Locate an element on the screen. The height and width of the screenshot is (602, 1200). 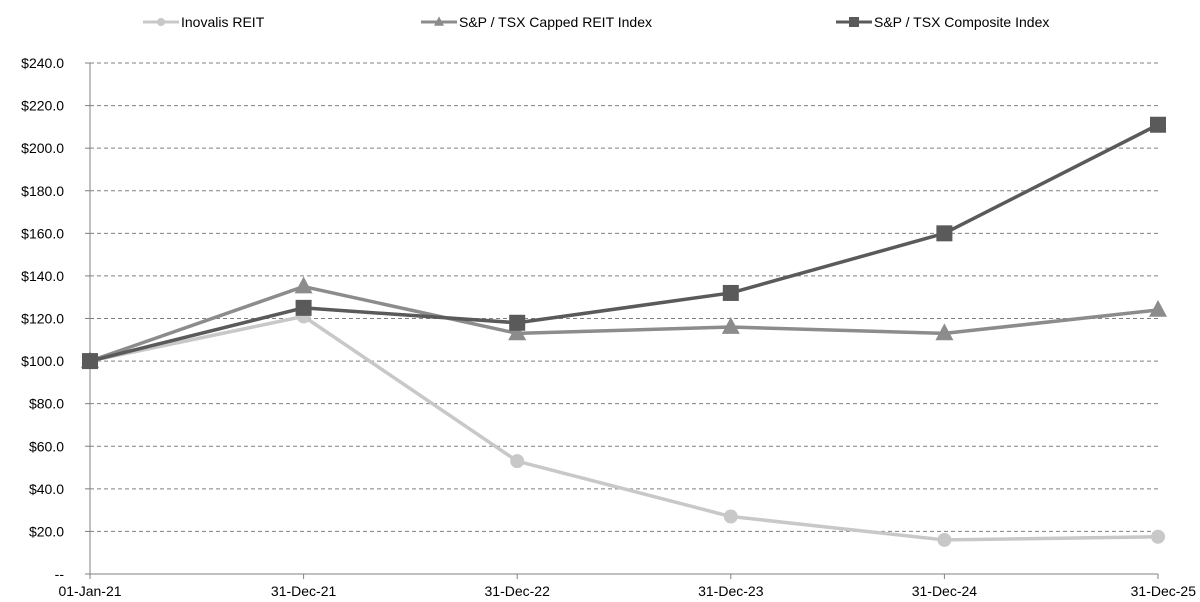
y-tick-label: $100.0 is located at coordinates (42, 361).